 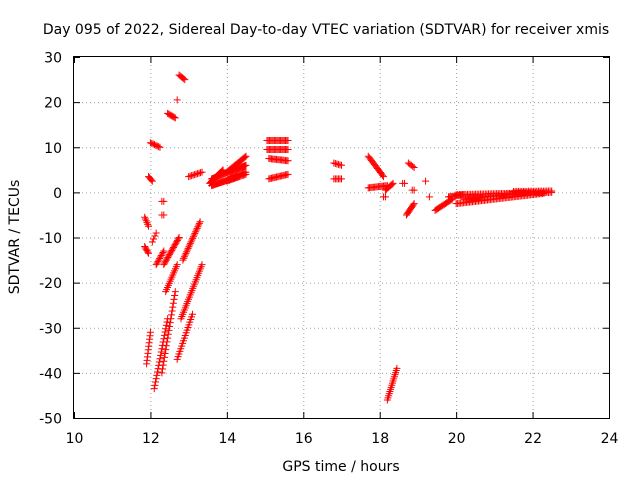 What do you see at coordinates (15, 237) in the screenshot?
I see `y-axis-title: SDTVAR / TECUs` at bounding box center [15, 237].